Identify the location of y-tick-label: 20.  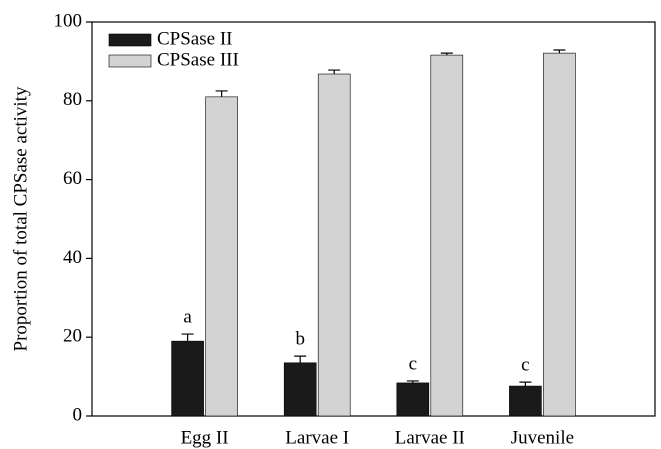
(72, 336).